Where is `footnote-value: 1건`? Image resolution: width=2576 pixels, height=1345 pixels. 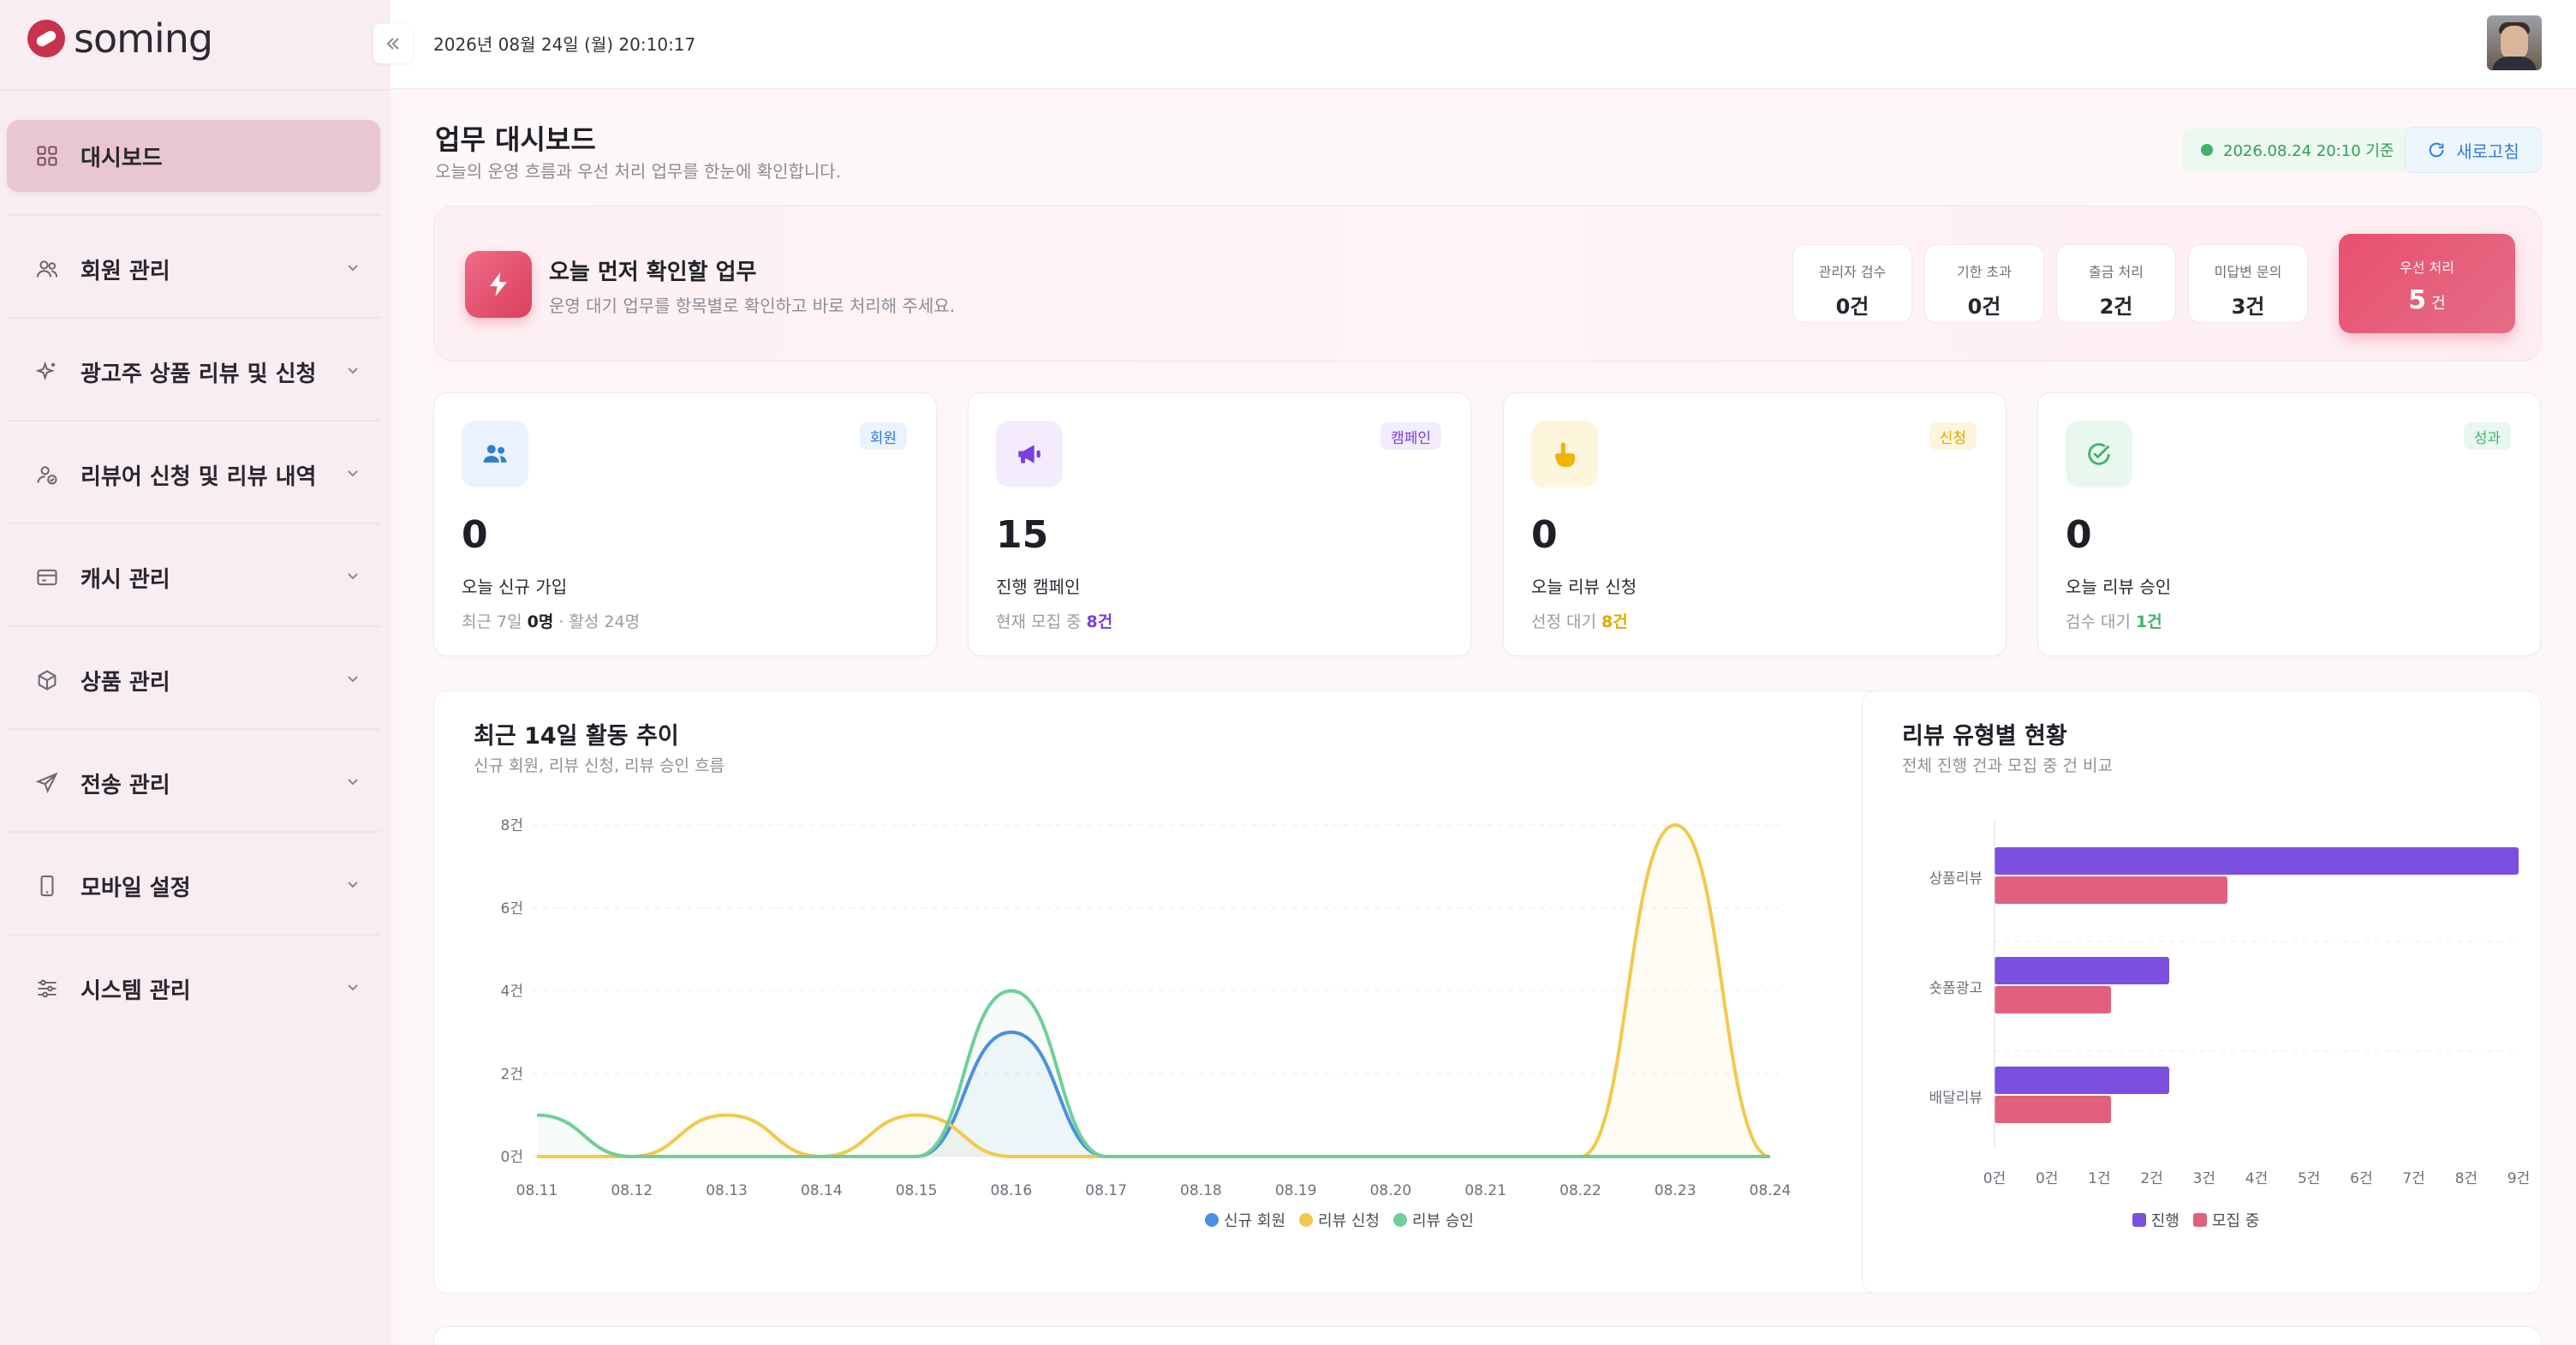 footnote-value: 1건 is located at coordinates (2149, 622).